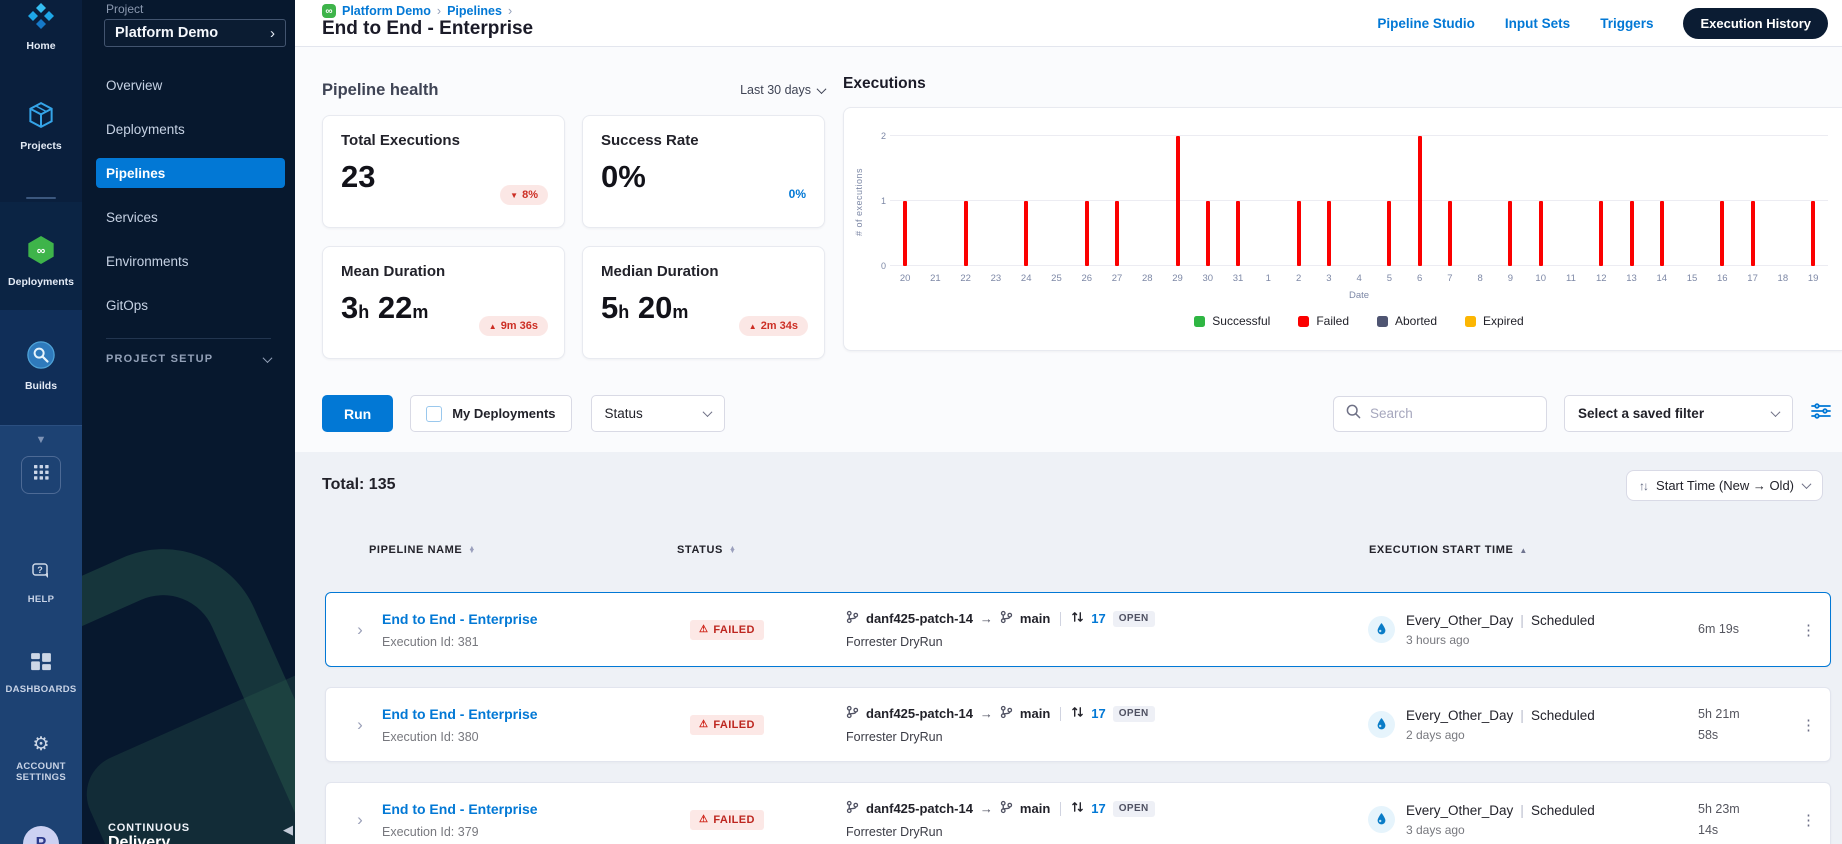  What do you see at coordinates (1077, 808) in the screenshot?
I see `pull-request-icon` at bounding box center [1077, 808].